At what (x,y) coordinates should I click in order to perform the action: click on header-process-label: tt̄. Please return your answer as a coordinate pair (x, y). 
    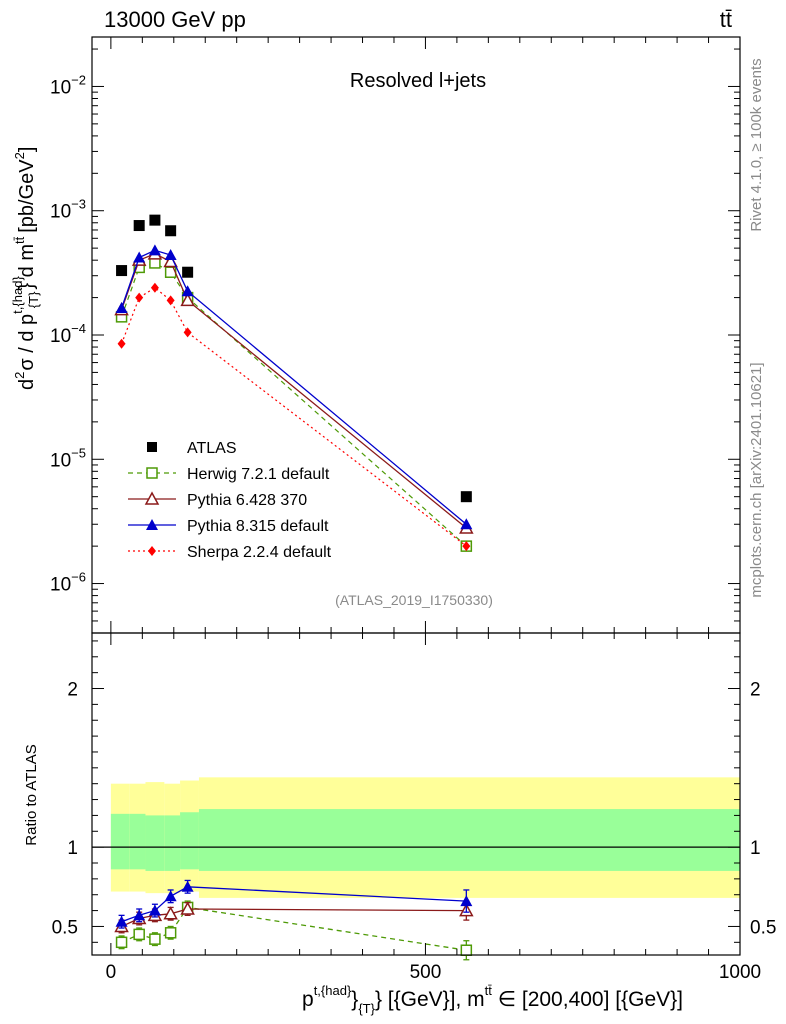
    Looking at the image, I should click on (726, 19).